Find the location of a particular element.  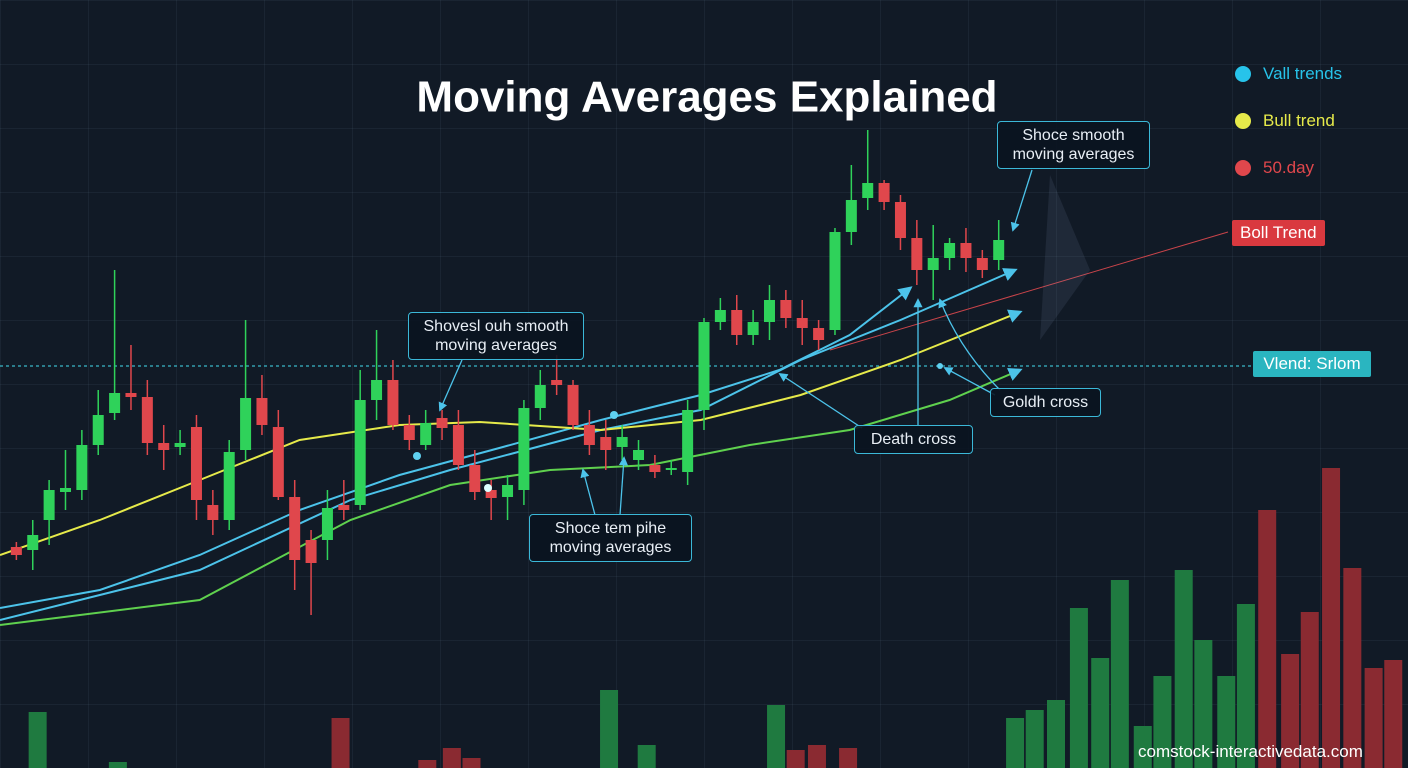

callout: Shoce tem pihe moving averages is located at coordinates (610, 538).